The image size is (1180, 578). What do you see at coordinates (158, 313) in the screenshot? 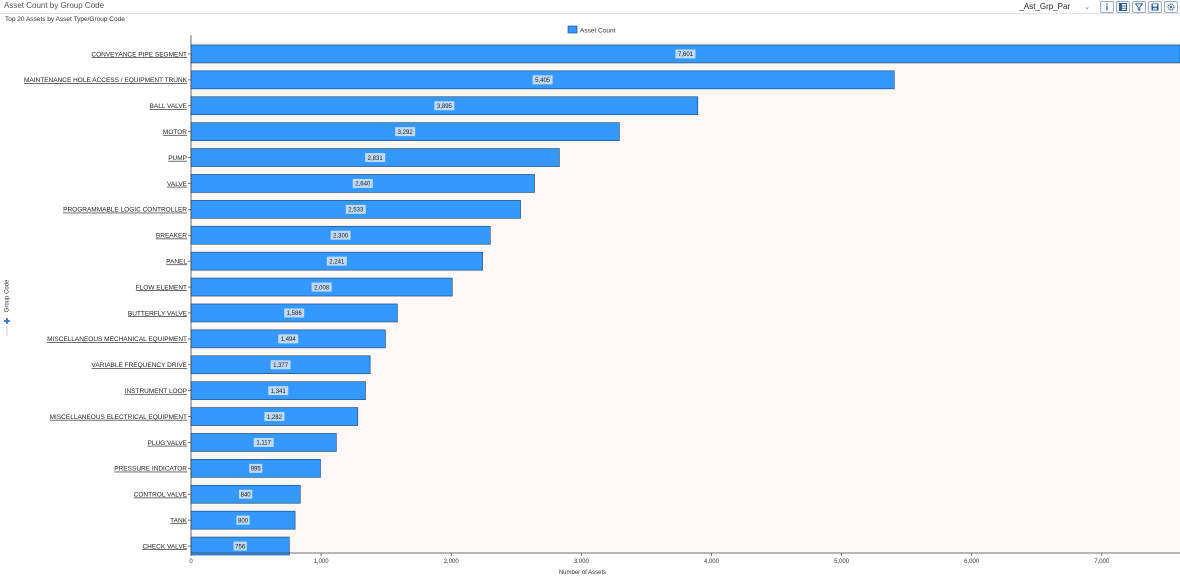
I see `category-label: BUTTERFLY VALVE` at bounding box center [158, 313].